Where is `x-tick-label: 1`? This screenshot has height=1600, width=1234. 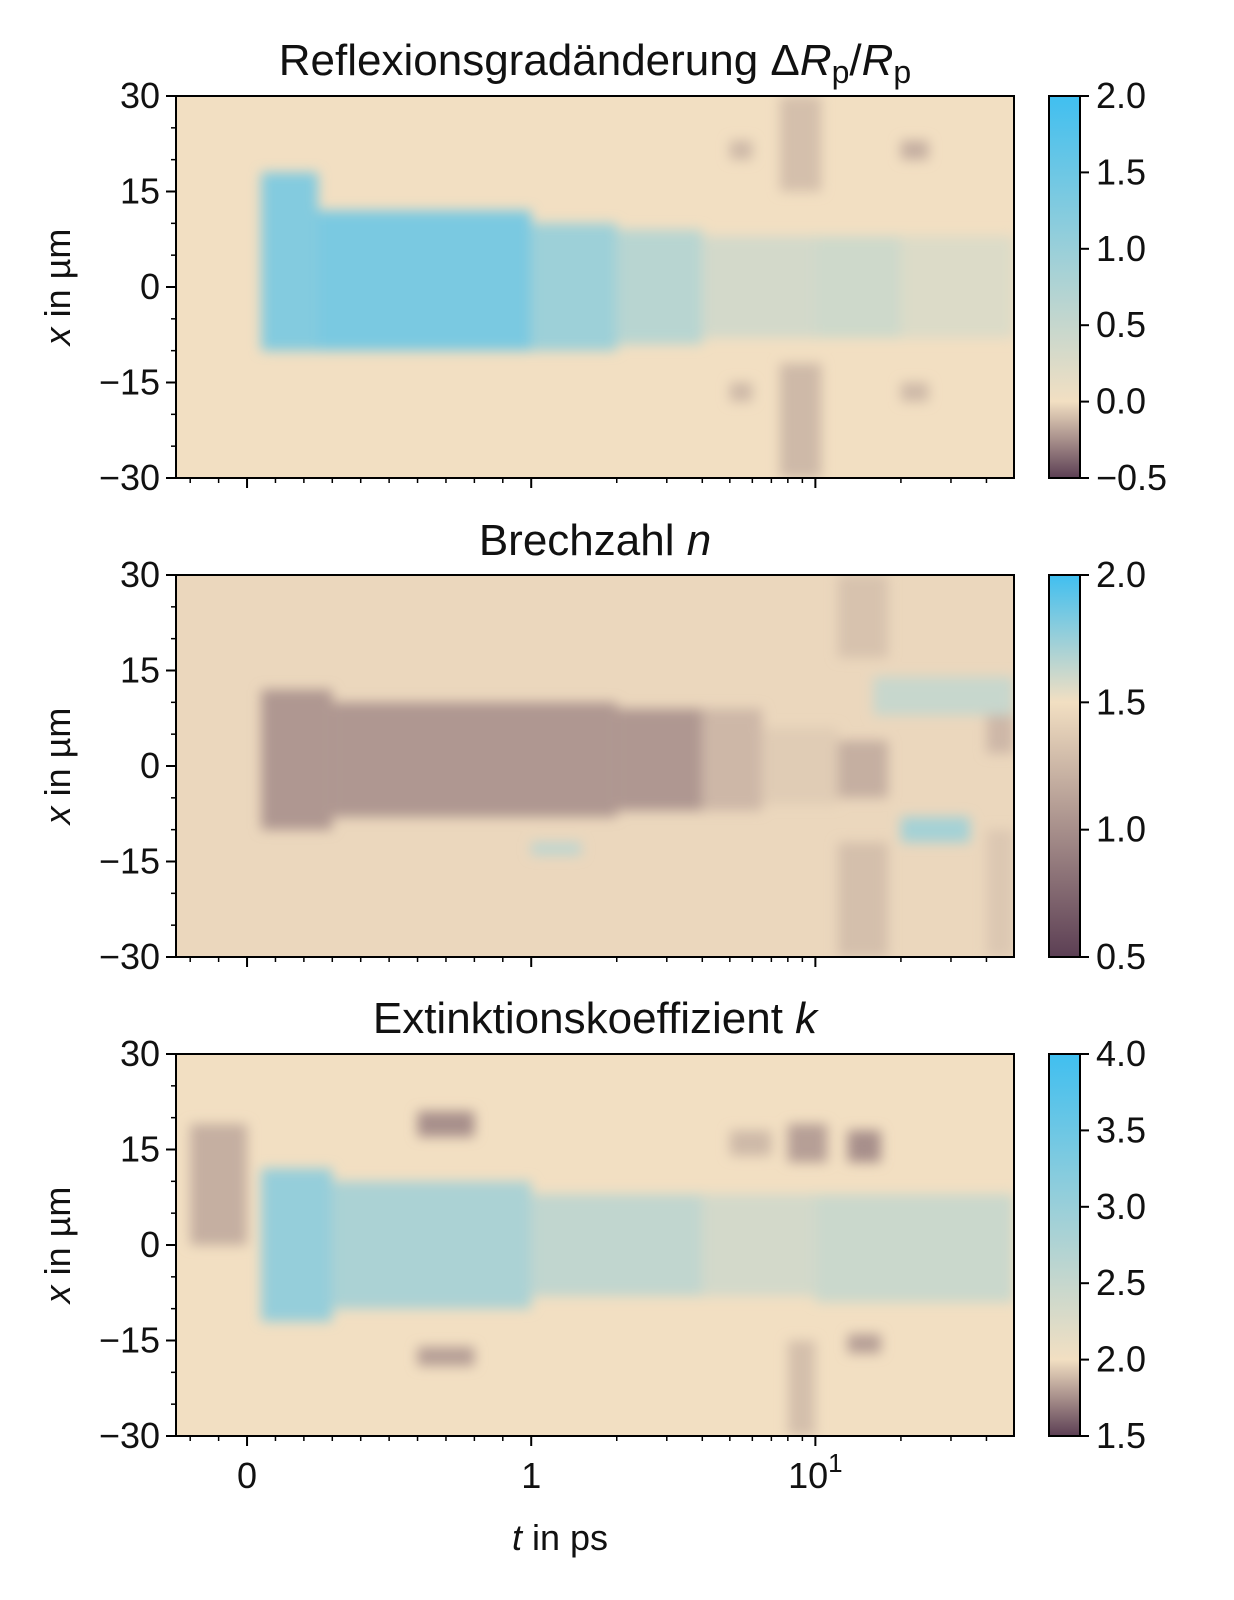 x-tick-label: 1 is located at coordinates (531, 1475).